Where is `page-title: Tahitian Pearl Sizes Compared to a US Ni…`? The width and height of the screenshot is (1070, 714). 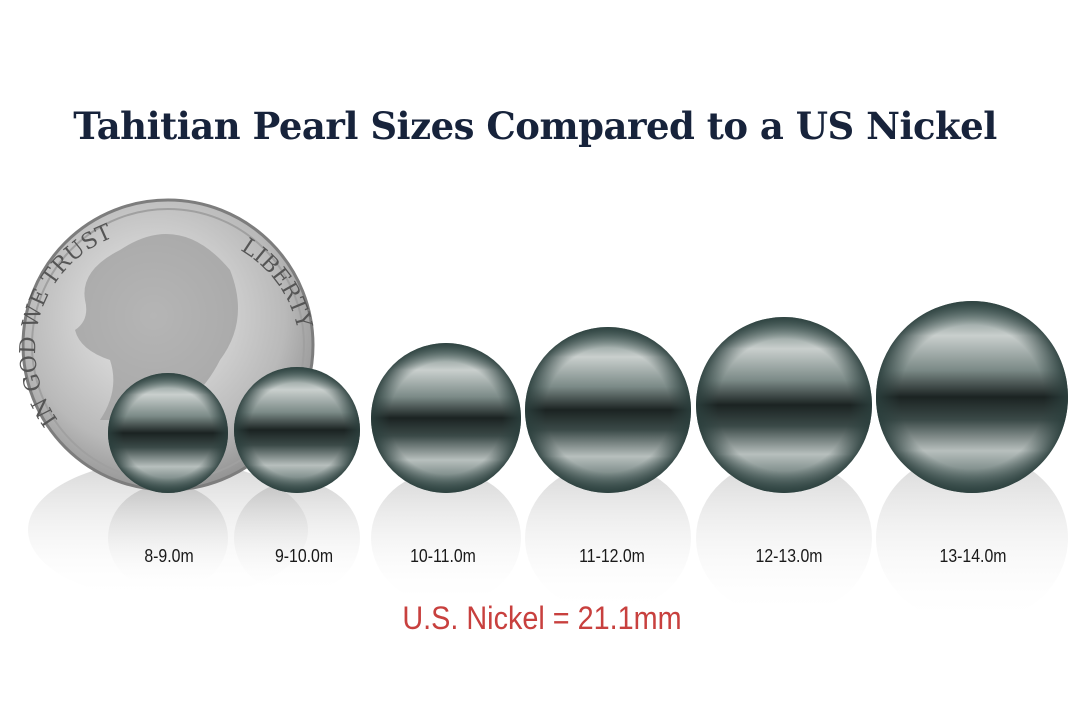 page-title: Tahitian Pearl Sizes Compared to a US Ni… is located at coordinates (535, 126).